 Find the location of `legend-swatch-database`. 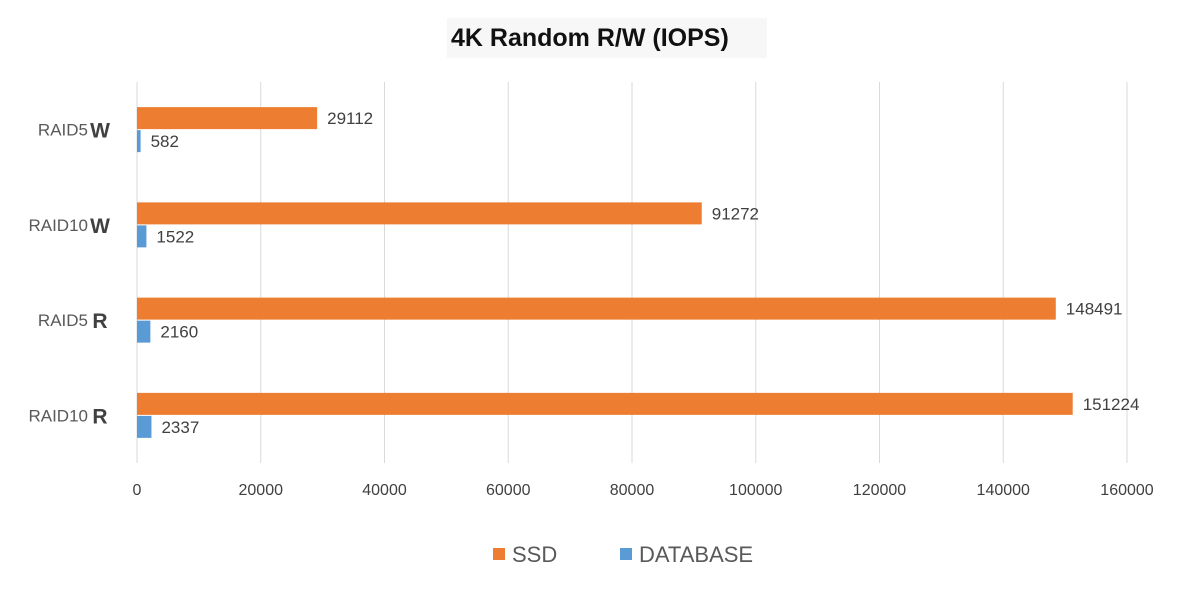

legend-swatch-database is located at coordinates (626, 554).